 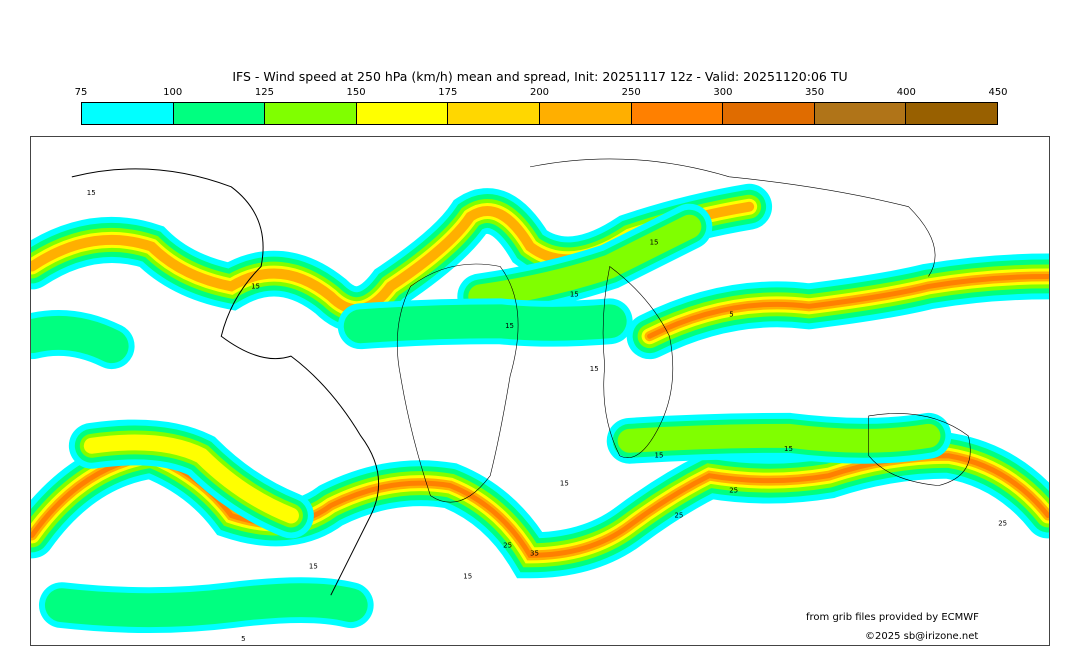 What do you see at coordinates (922, 636) in the screenshot?
I see `copyright-credit: ©2025 sb@irizone.net` at bounding box center [922, 636].